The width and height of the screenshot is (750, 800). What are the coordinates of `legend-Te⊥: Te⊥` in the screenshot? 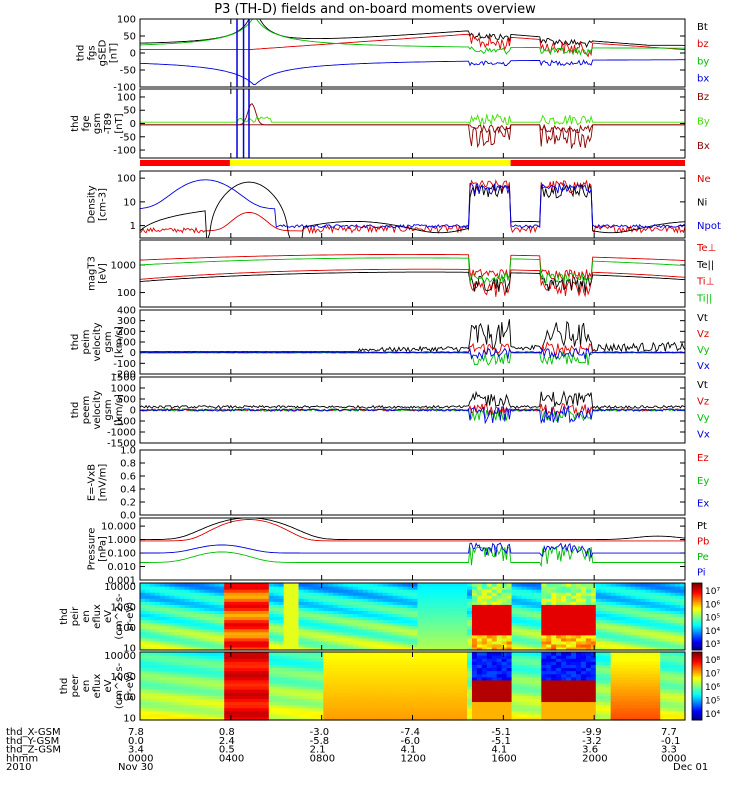 It's located at (706, 248).